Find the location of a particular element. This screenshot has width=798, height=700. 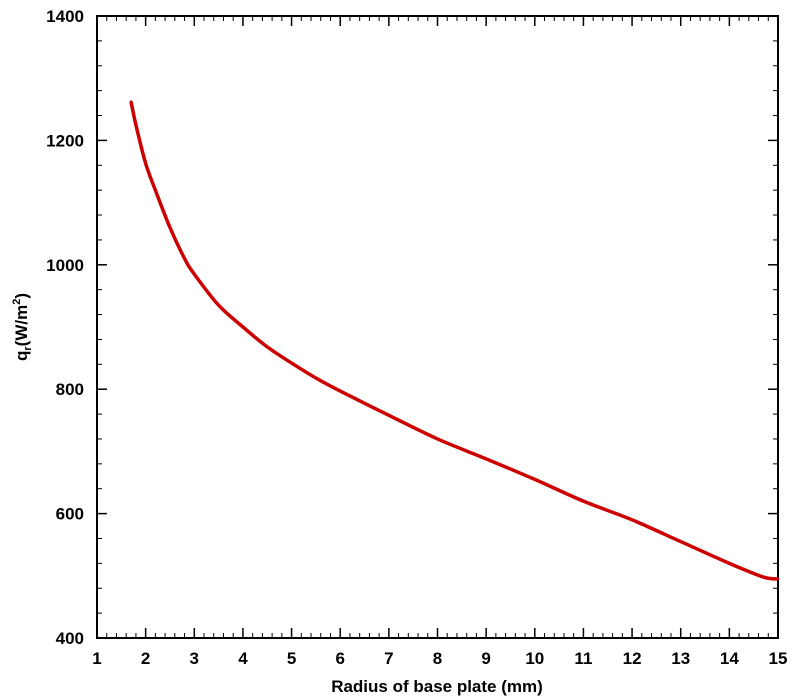

y-tick-label: 1200 is located at coordinates (65, 140).